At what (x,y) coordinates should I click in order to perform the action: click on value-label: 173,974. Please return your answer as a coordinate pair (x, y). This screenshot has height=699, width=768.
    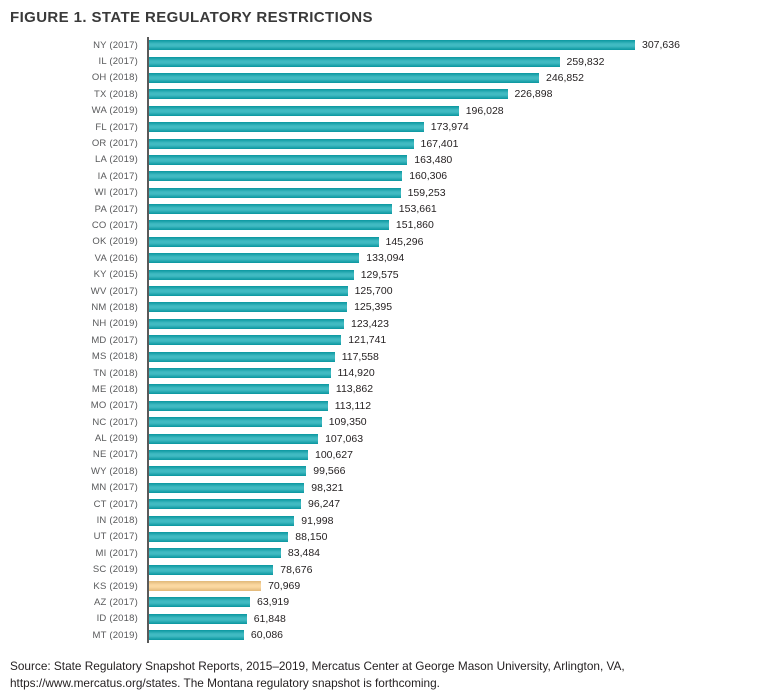
    Looking at the image, I should click on (449, 127).